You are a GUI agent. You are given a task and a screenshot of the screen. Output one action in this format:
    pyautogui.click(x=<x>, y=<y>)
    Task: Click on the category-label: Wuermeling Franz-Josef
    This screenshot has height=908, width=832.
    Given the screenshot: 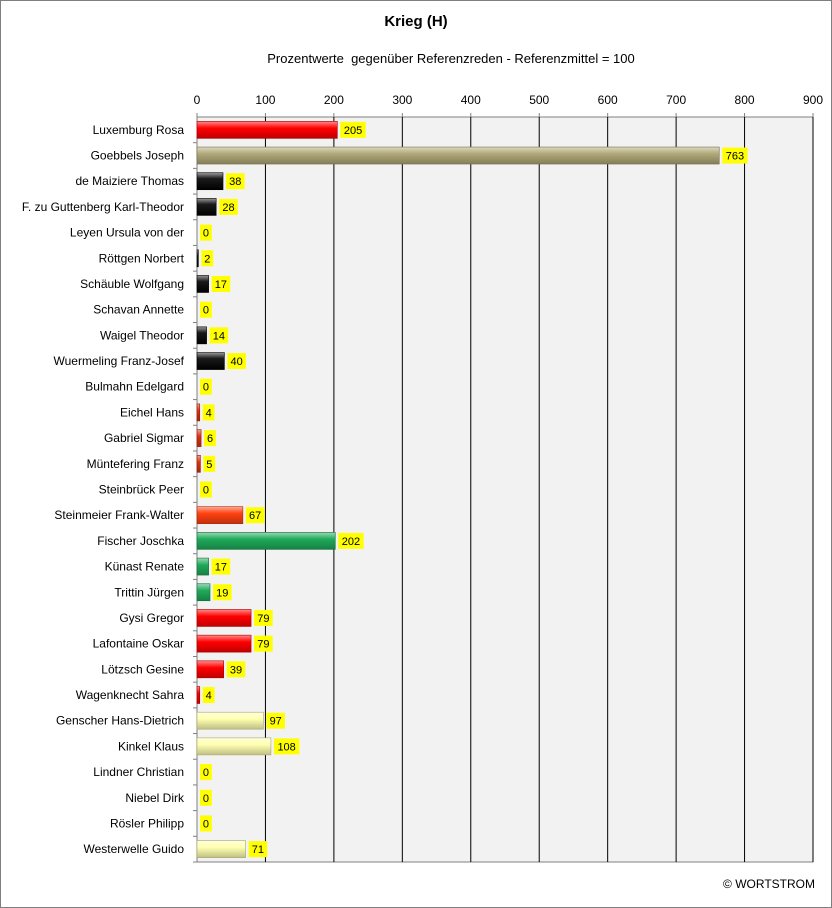 What is the action you would take?
    pyautogui.click(x=119, y=361)
    